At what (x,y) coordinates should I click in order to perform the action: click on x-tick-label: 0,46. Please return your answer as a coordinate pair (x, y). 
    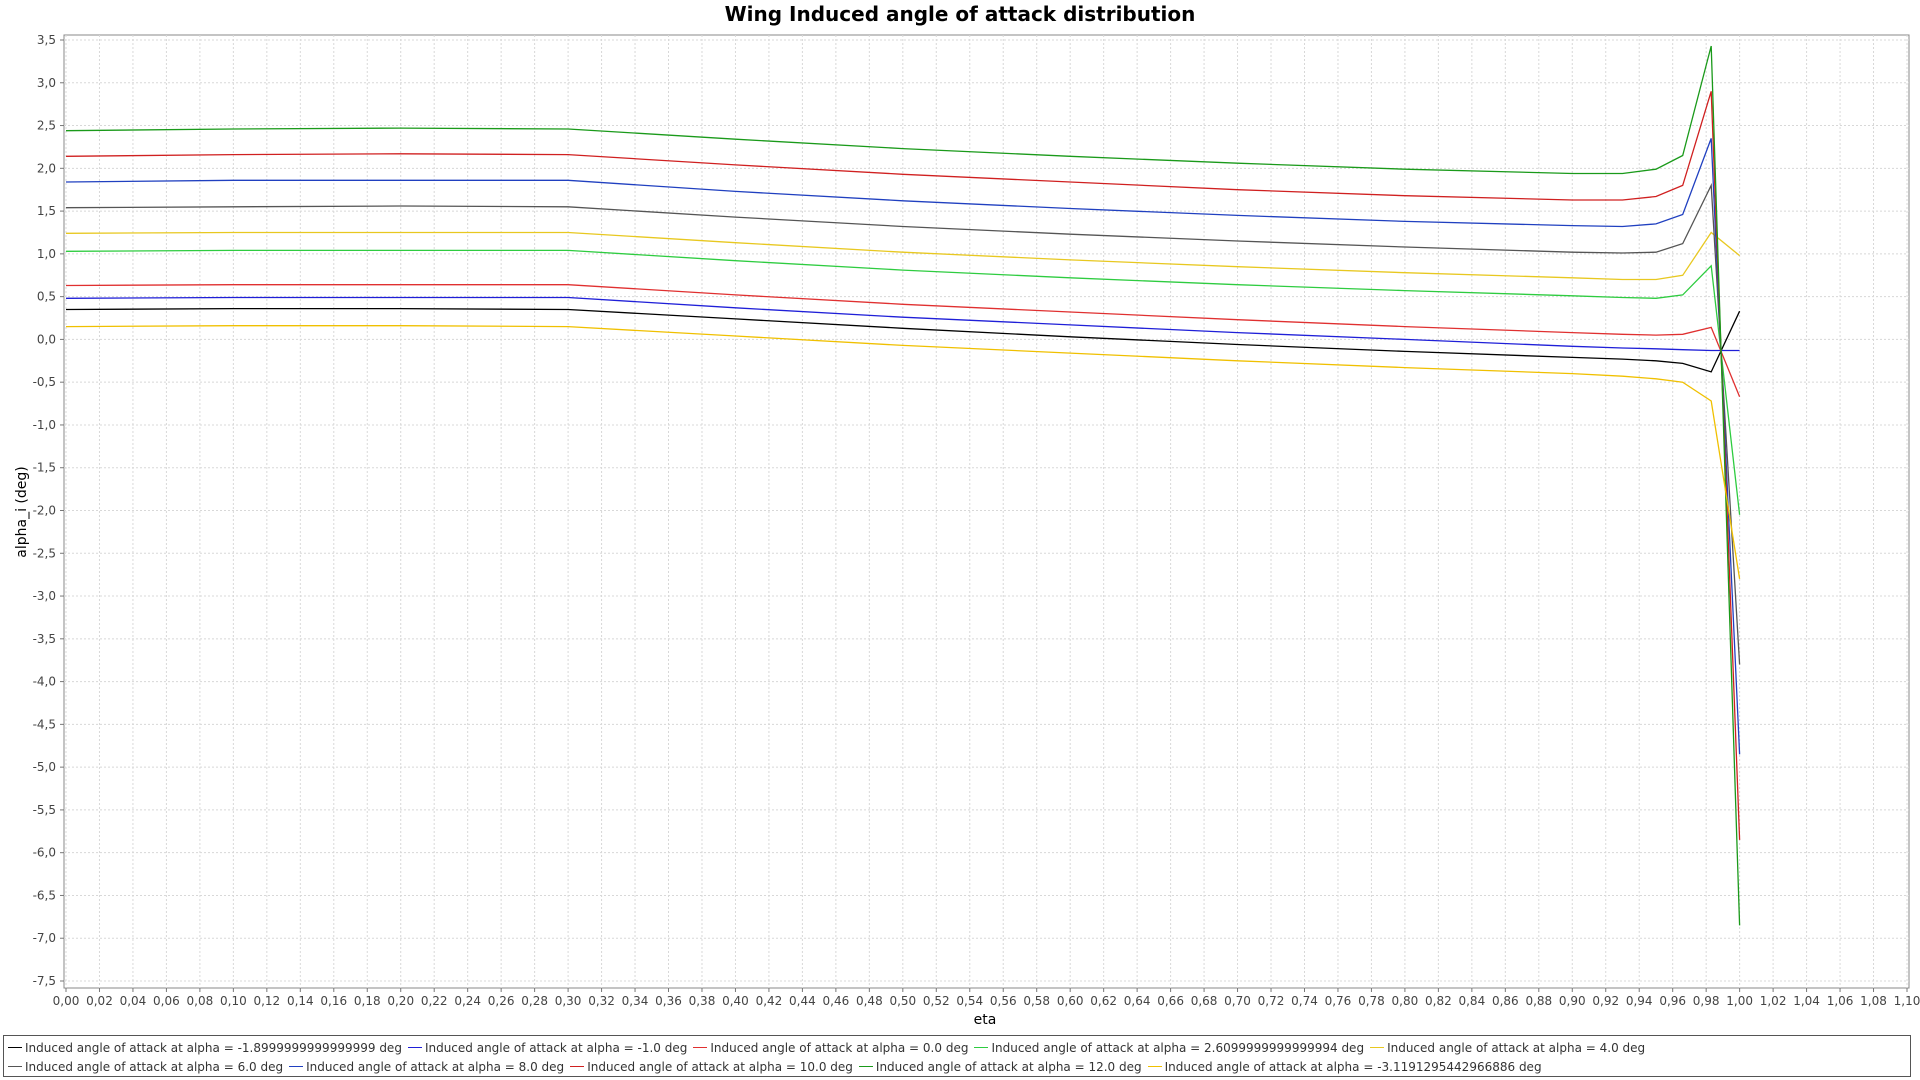
    Looking at the image, I should click on (836, 1001).